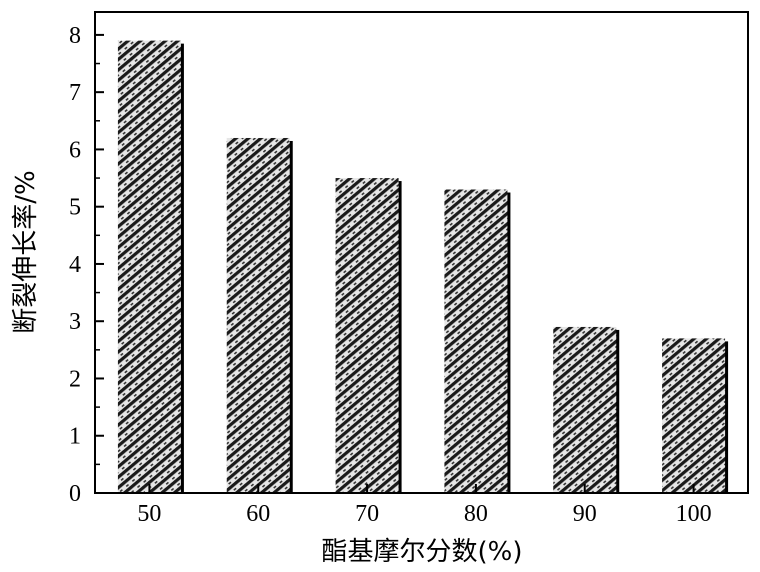 The image size is (760, 572). What do you see at coordinates (422, 552) in the screenshot?
I see `x-axis-title: 酯基摩尔分数(%)` at bounding box center [422, 552].